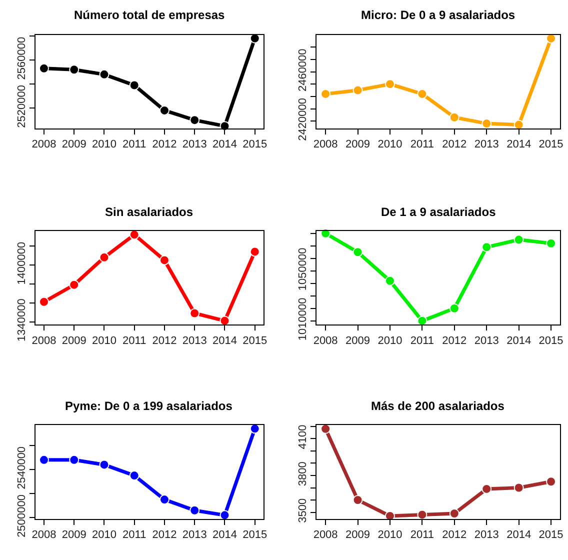 Image resolution: width=568 pixels, height=560 pixels. Describe the element at coordinates (149, 406) in the screenshot. I see `chart-title: Pyme: De 0 a 199 asalariados` at that location.